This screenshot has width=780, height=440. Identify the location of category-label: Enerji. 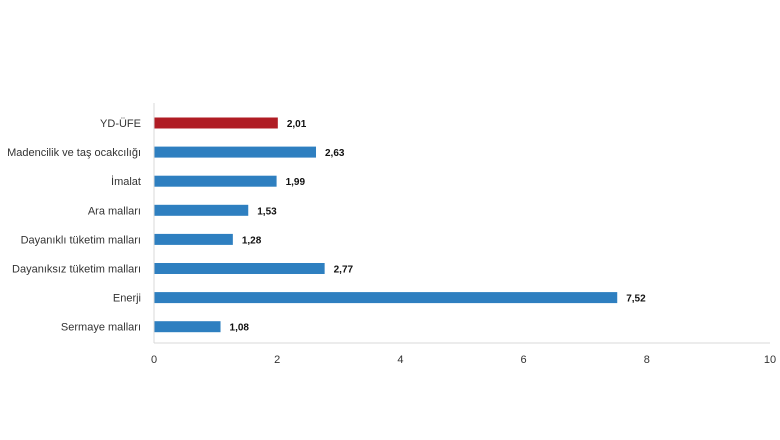
(127, 299).